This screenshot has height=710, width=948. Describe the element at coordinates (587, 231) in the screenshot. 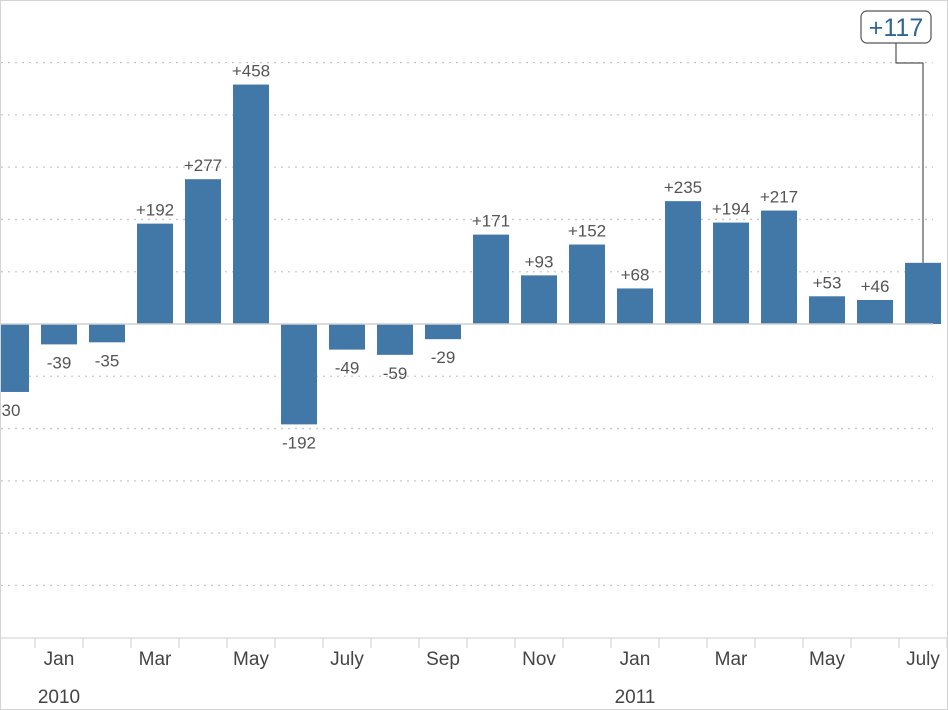

I see `bar-value-label: +152` at that location.